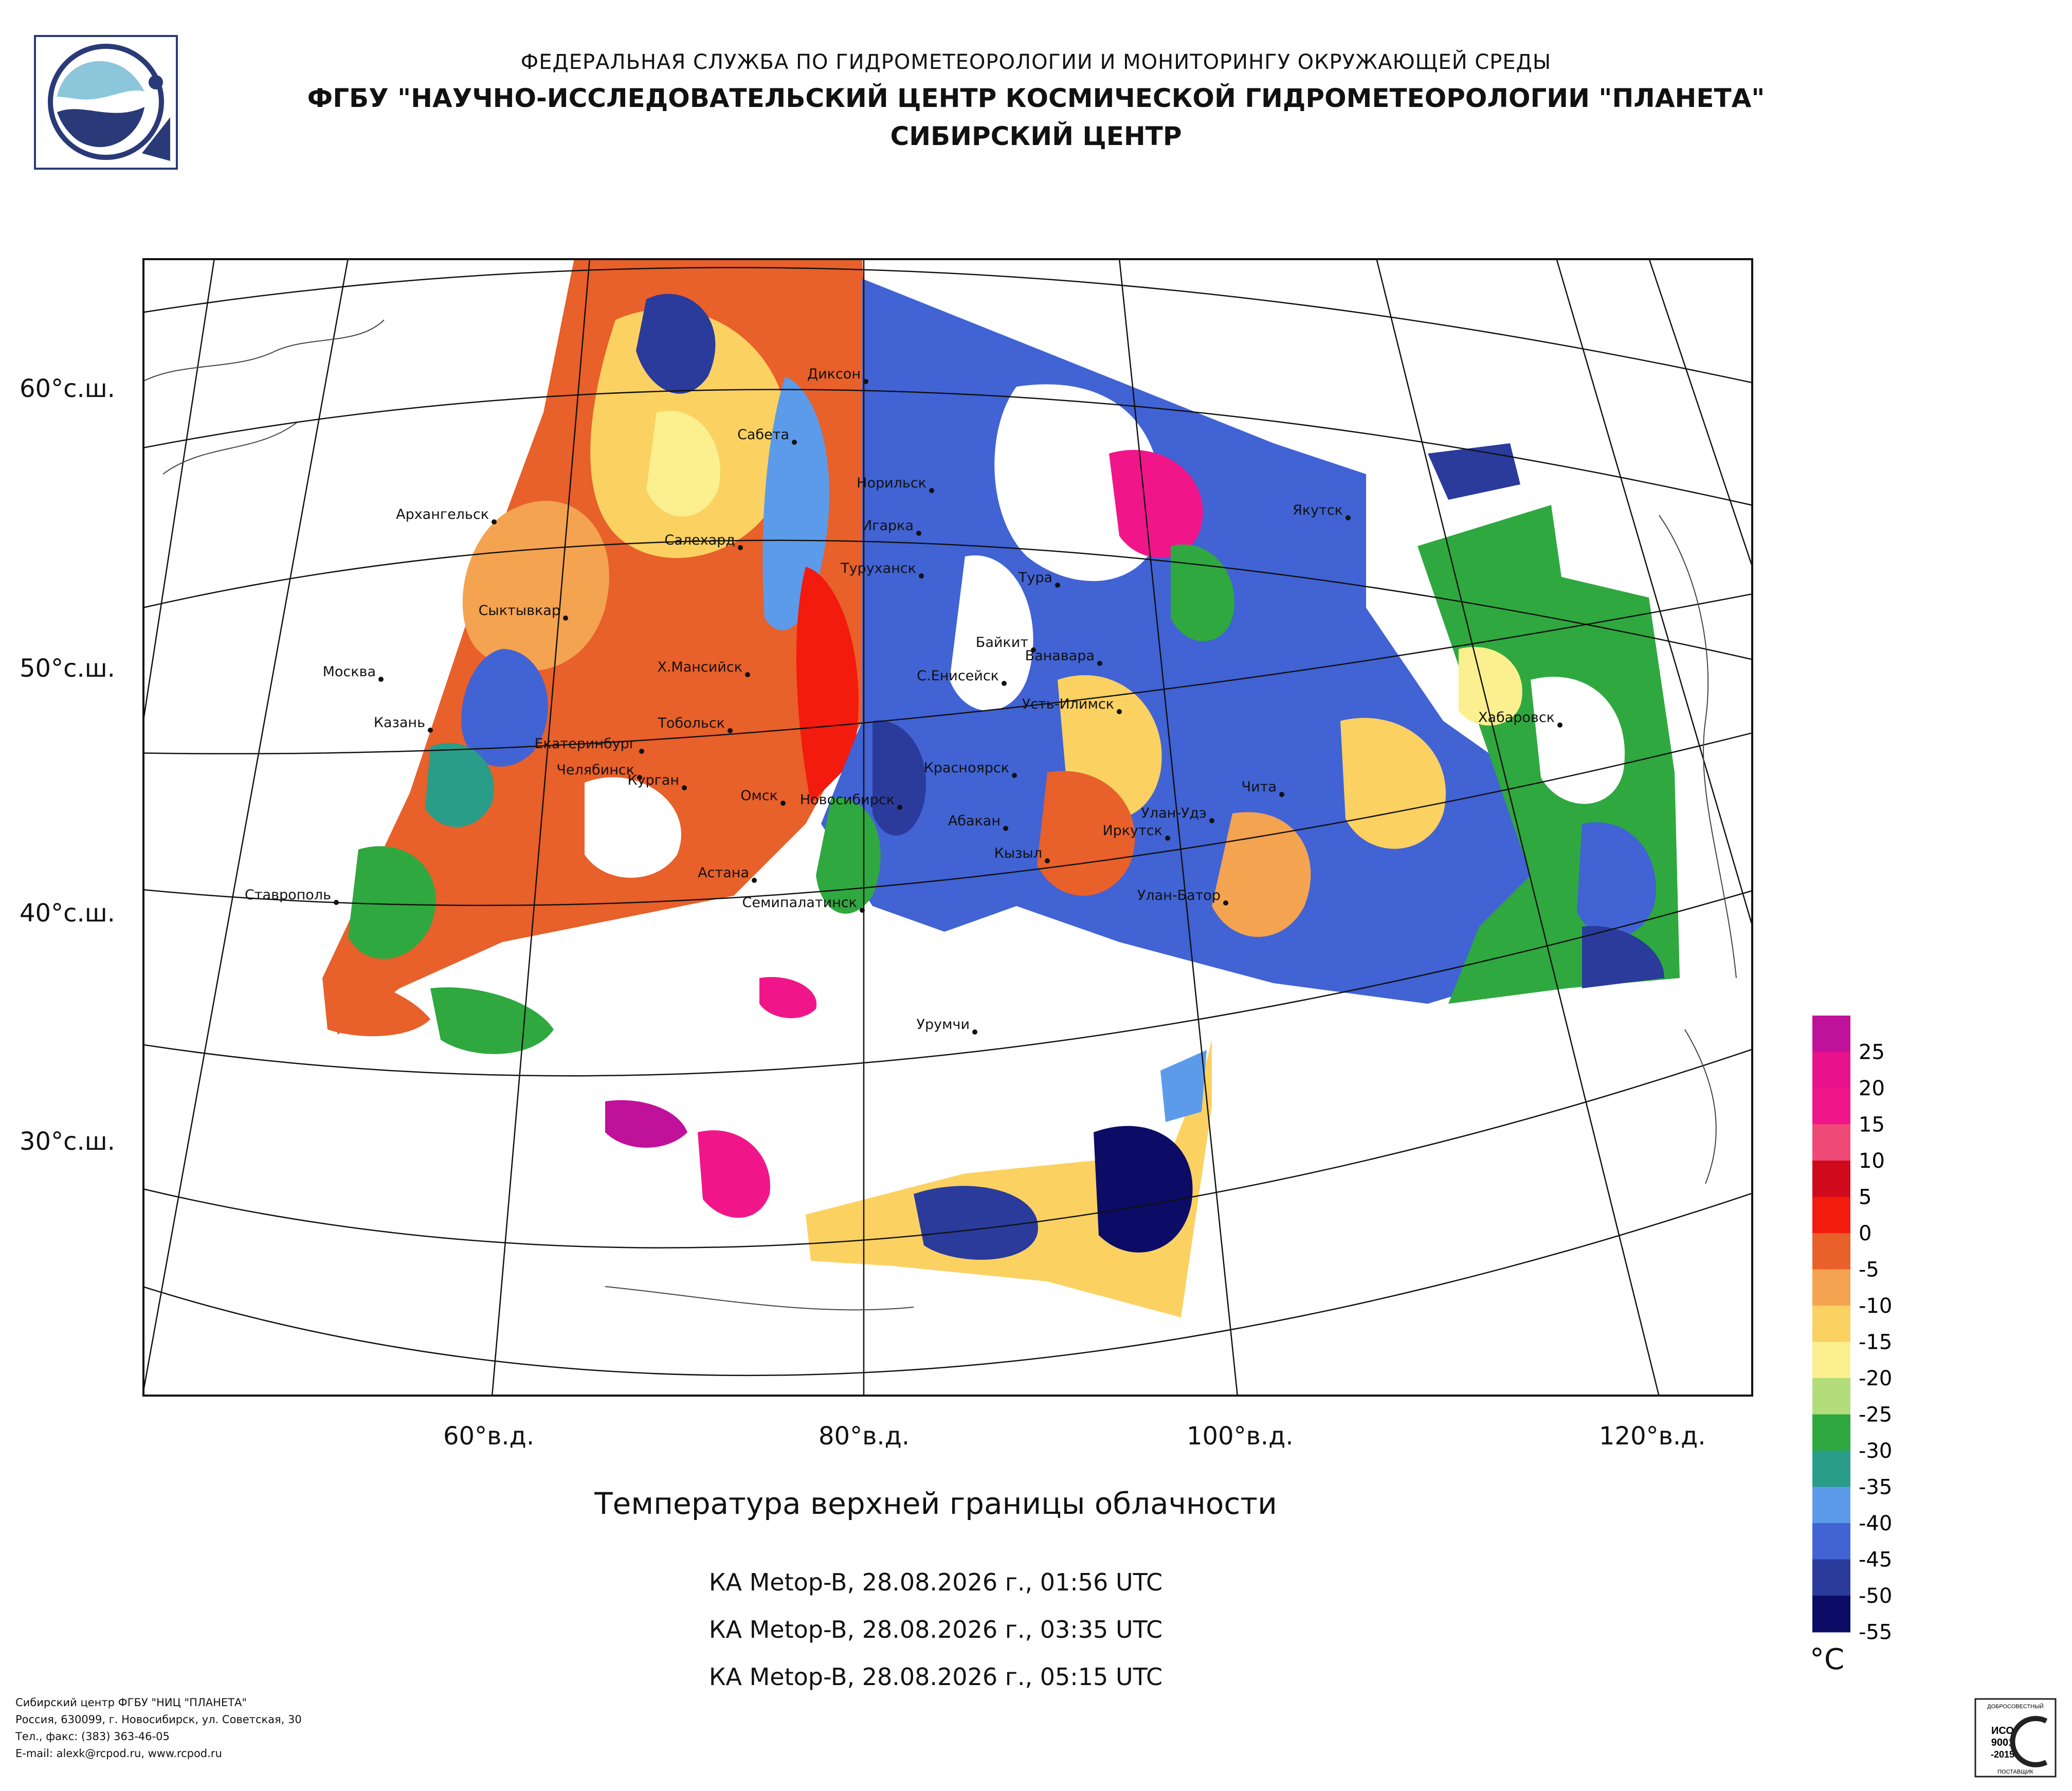 Image resolution: width=2072 pixels, height=1791 pixels. I want to click on footer-line-email: E-mail: alexk@rcpod.ru, www.rcpod.ru, so click(118, 1753).